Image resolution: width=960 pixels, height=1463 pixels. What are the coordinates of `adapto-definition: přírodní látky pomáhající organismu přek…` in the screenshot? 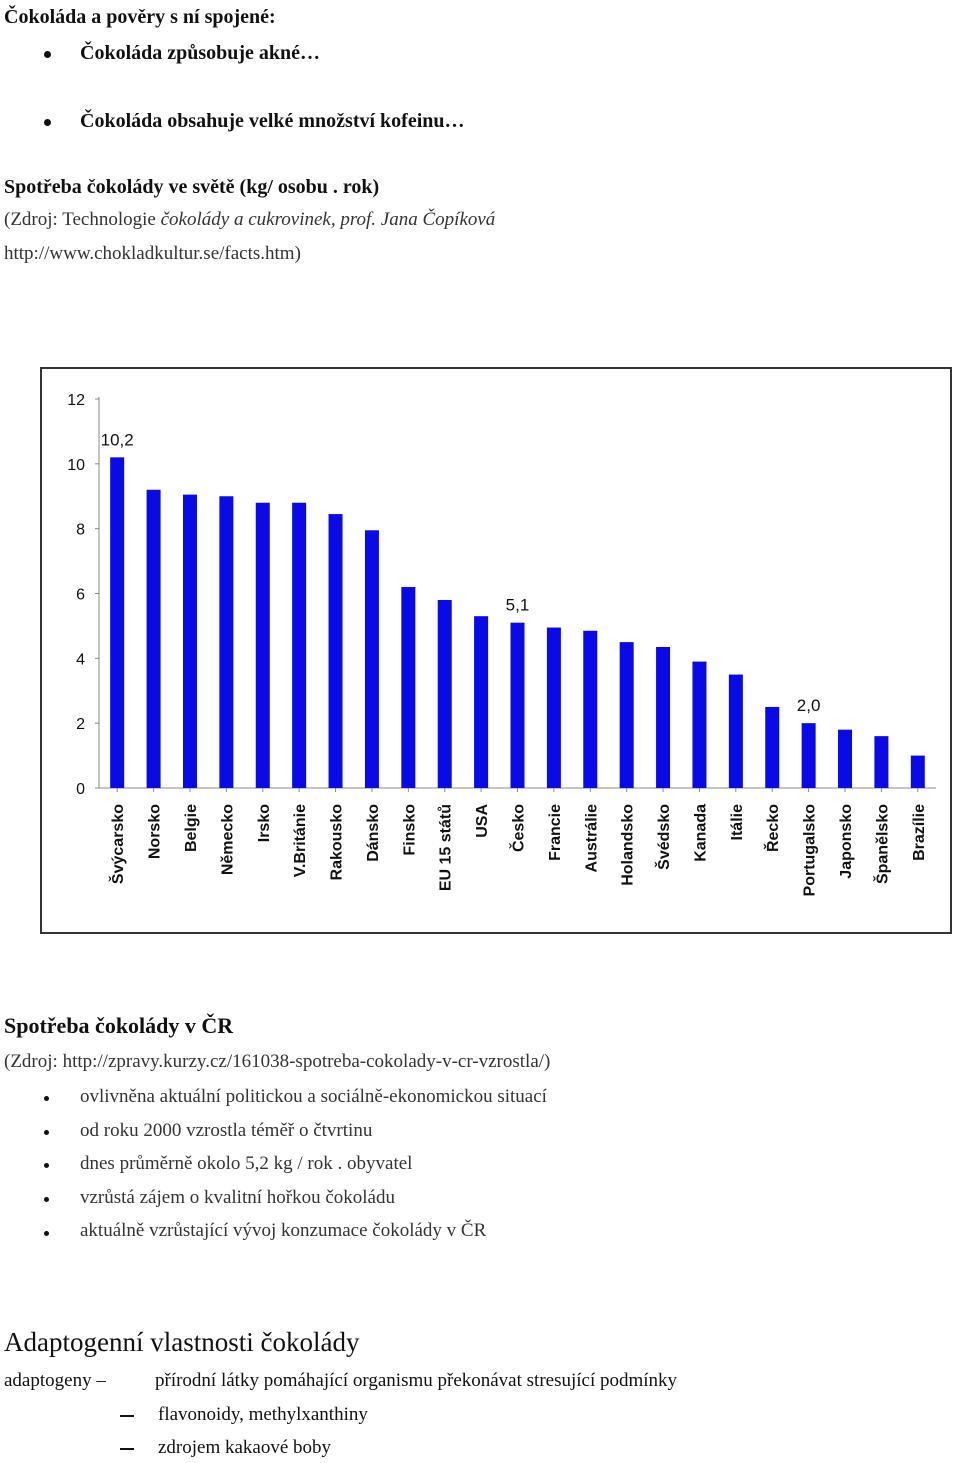 It's located at (416, 1380).